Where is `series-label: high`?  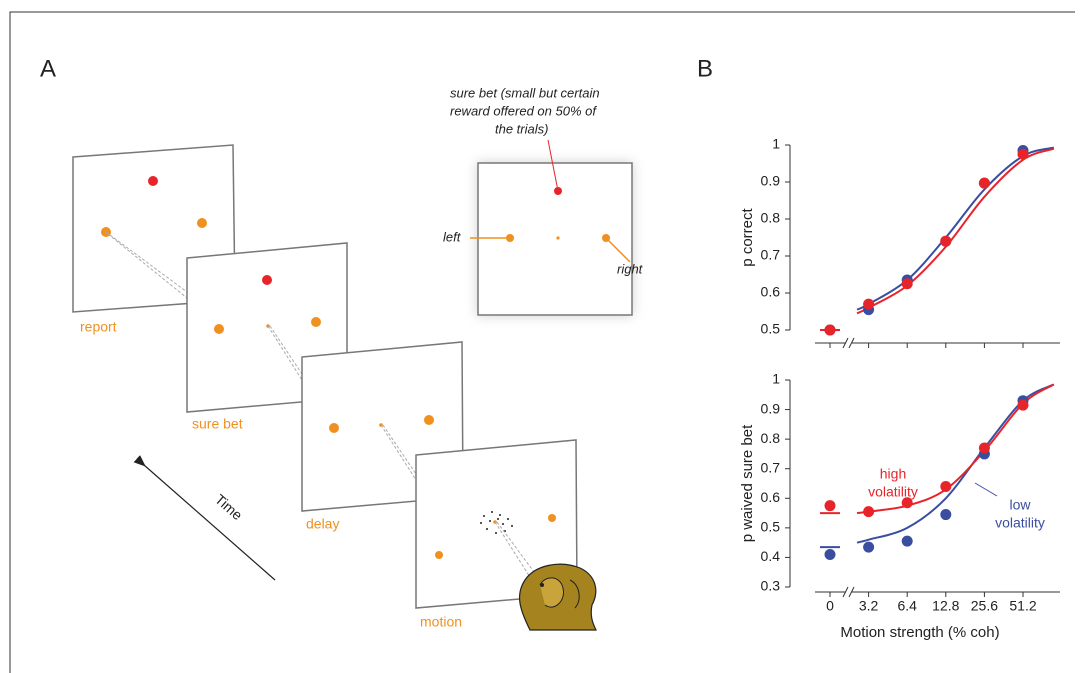 series-label: high is located at coordinates (893, 474).